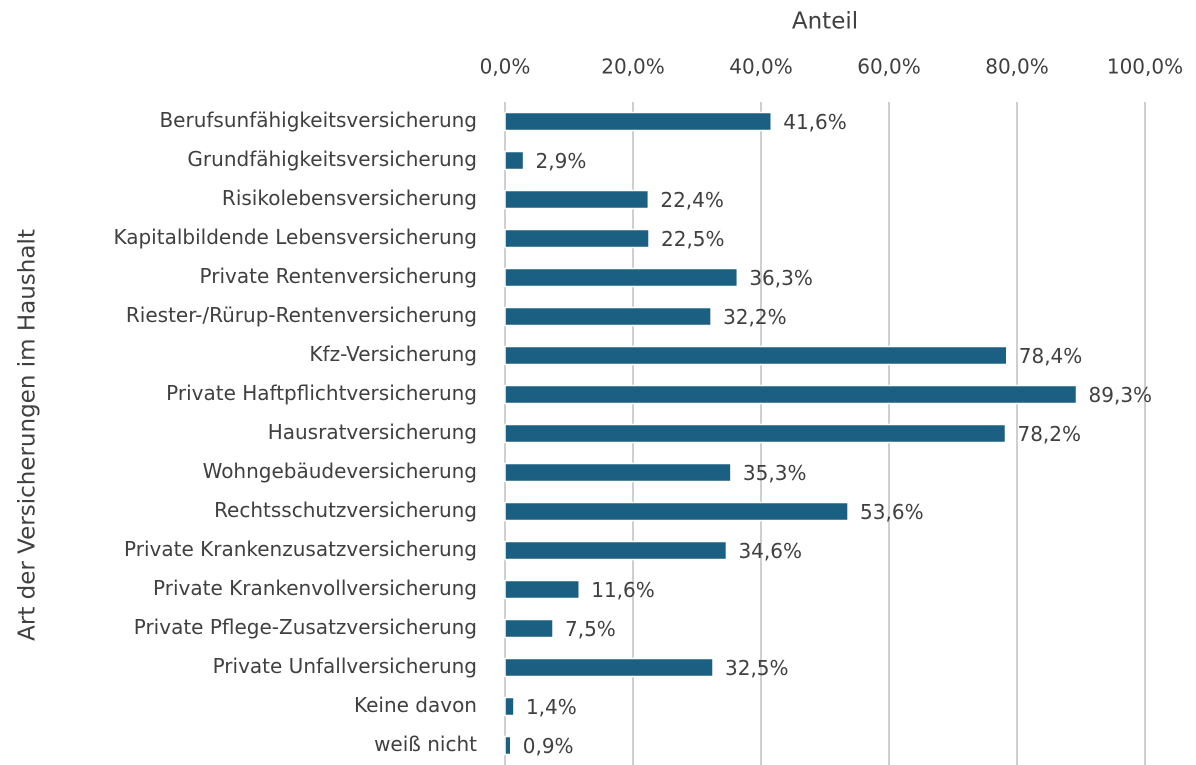 This screenshot has width=1196, height=765. I want to click on data-label: 11,6%, so click(623, 590).